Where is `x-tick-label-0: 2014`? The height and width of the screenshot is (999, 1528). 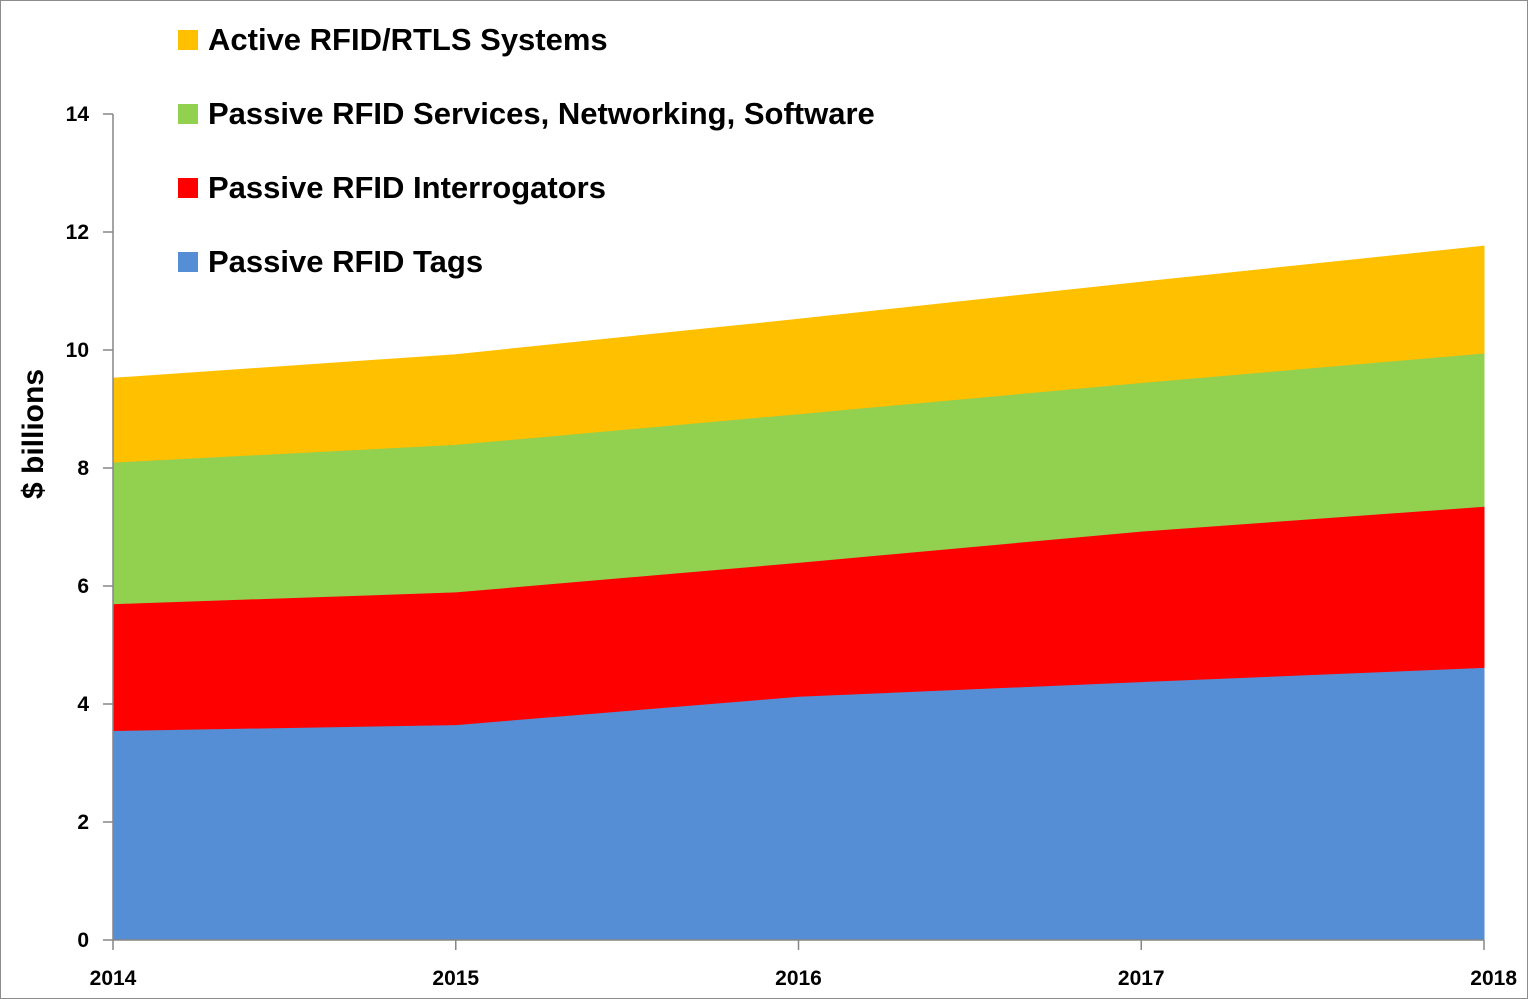 x-tick-label-0: 2014 is located at coordinates (113, 978).